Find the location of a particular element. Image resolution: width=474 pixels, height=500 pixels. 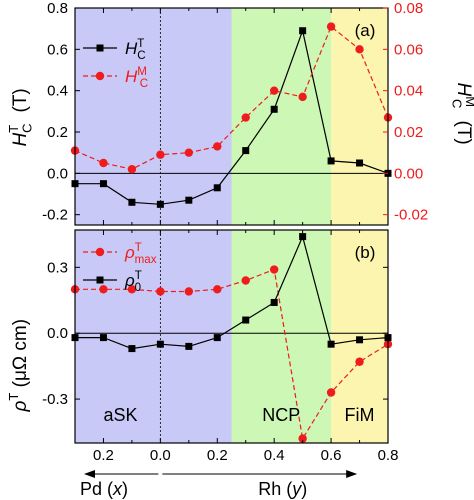

y-tick-label: 0.8 is located at coordinates (57, 8).